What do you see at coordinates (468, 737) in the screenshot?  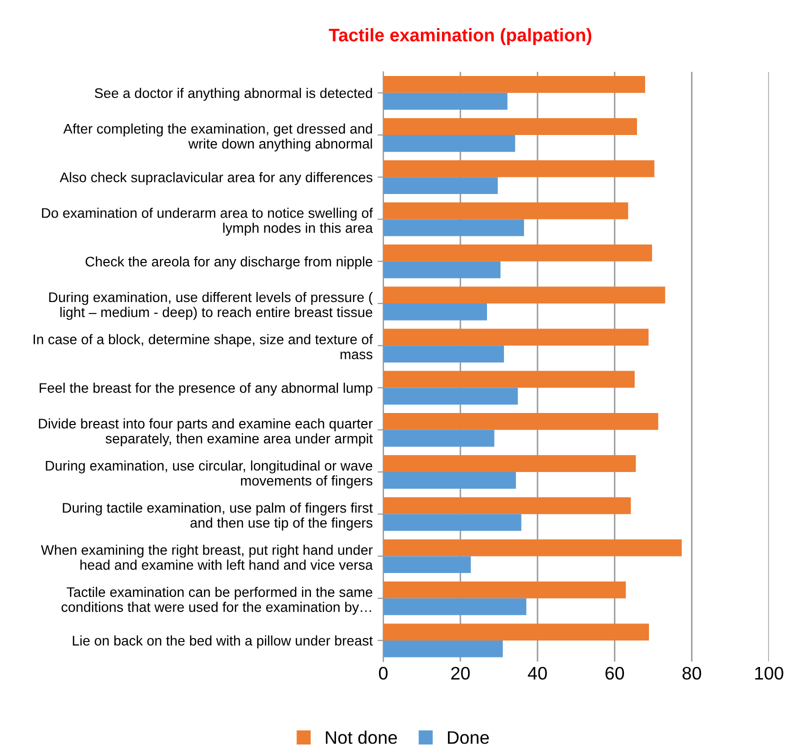 I see `legend-label: Done` at bounding box center [468, 737].